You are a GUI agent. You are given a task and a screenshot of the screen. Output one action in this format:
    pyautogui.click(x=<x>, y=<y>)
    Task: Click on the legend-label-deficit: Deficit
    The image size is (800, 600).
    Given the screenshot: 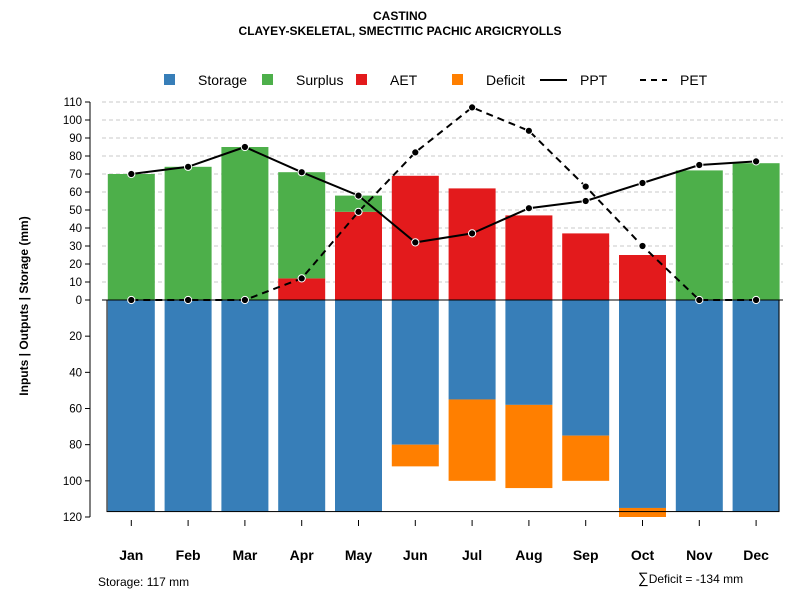 What is the action you would take?
    pyautogui.click(x=505, y=80)
    